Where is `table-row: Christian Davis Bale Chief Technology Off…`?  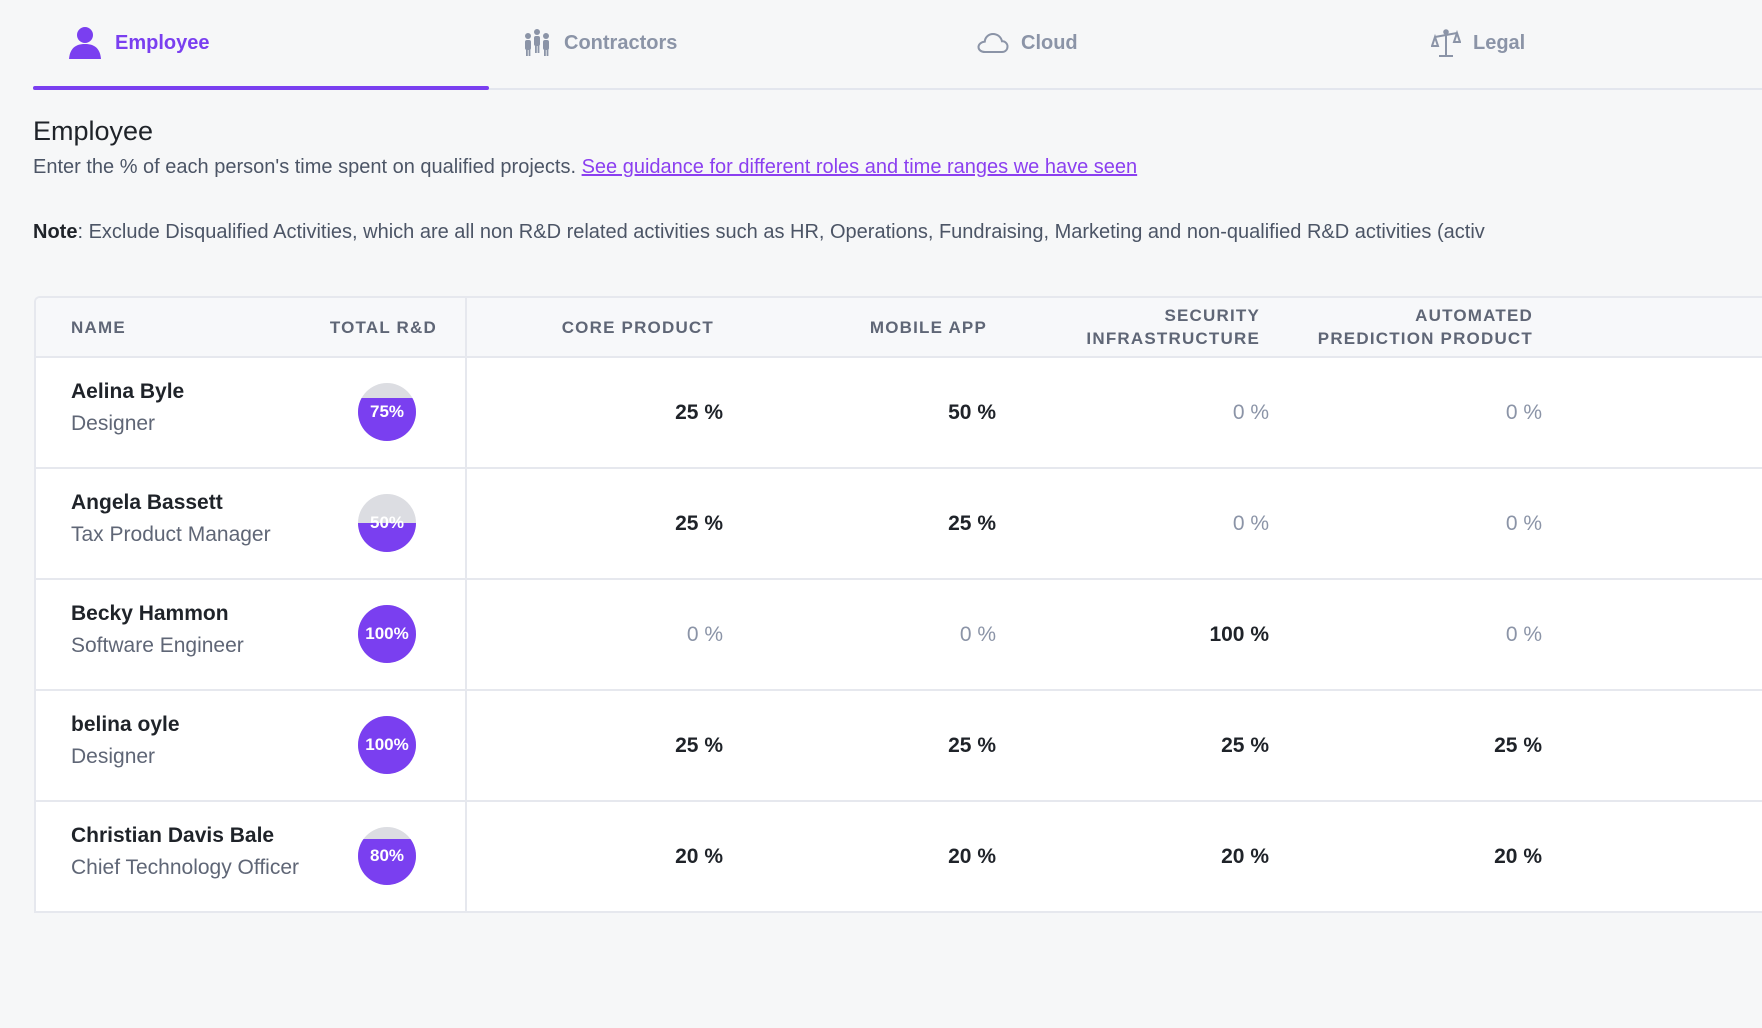
table-row: Christian Davis Bale Chief Technology Off… is located at coordinates (899, 856).